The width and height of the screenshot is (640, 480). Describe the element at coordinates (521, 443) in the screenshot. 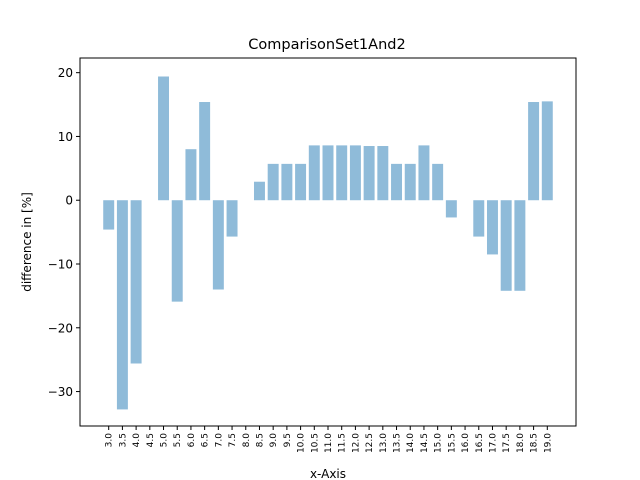

I see `x-tick-label: 18.0` at that location.